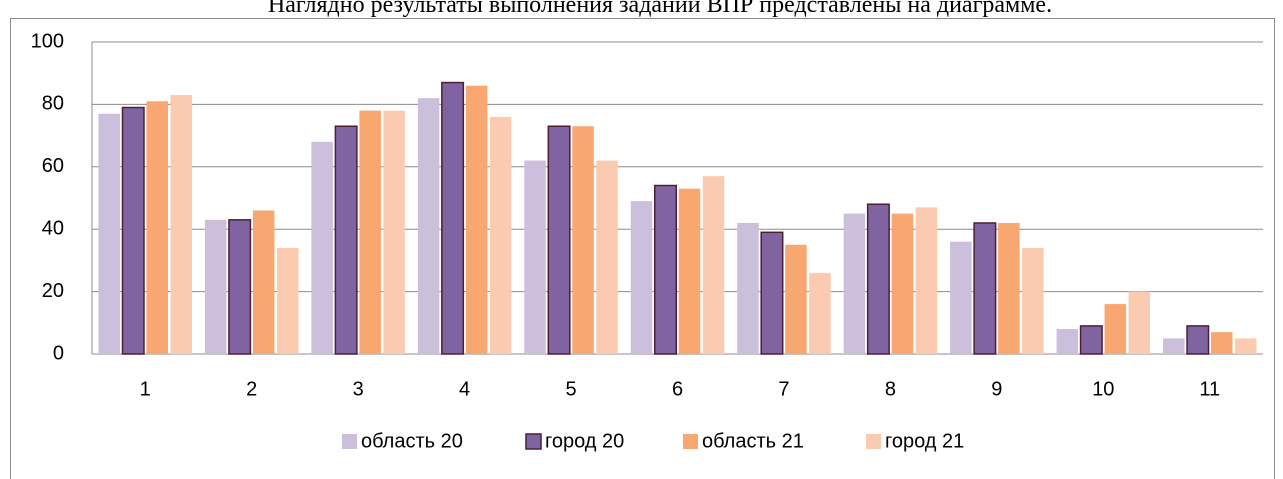 The width and height of the screenshot is (1283, 479). Describe the element at coordinates (890, 389) in the screenshot. I see `x-tick-label: 8` at that location.